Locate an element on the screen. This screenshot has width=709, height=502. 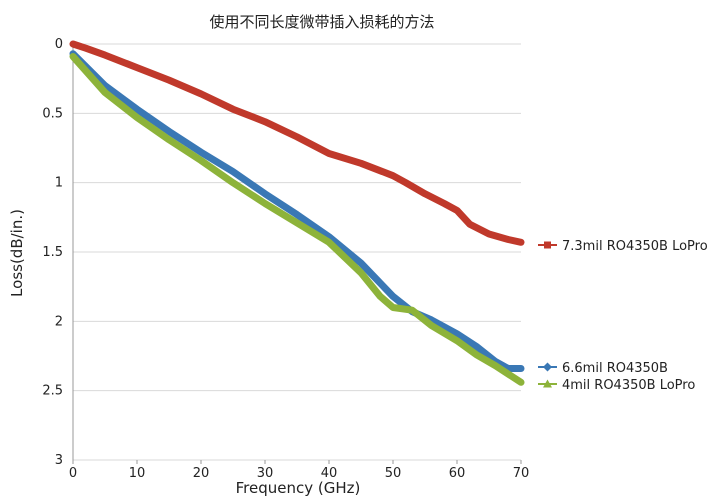
legend-item-0: 7.3mil RO4350B LoPro is located at coordinates (623, 246).